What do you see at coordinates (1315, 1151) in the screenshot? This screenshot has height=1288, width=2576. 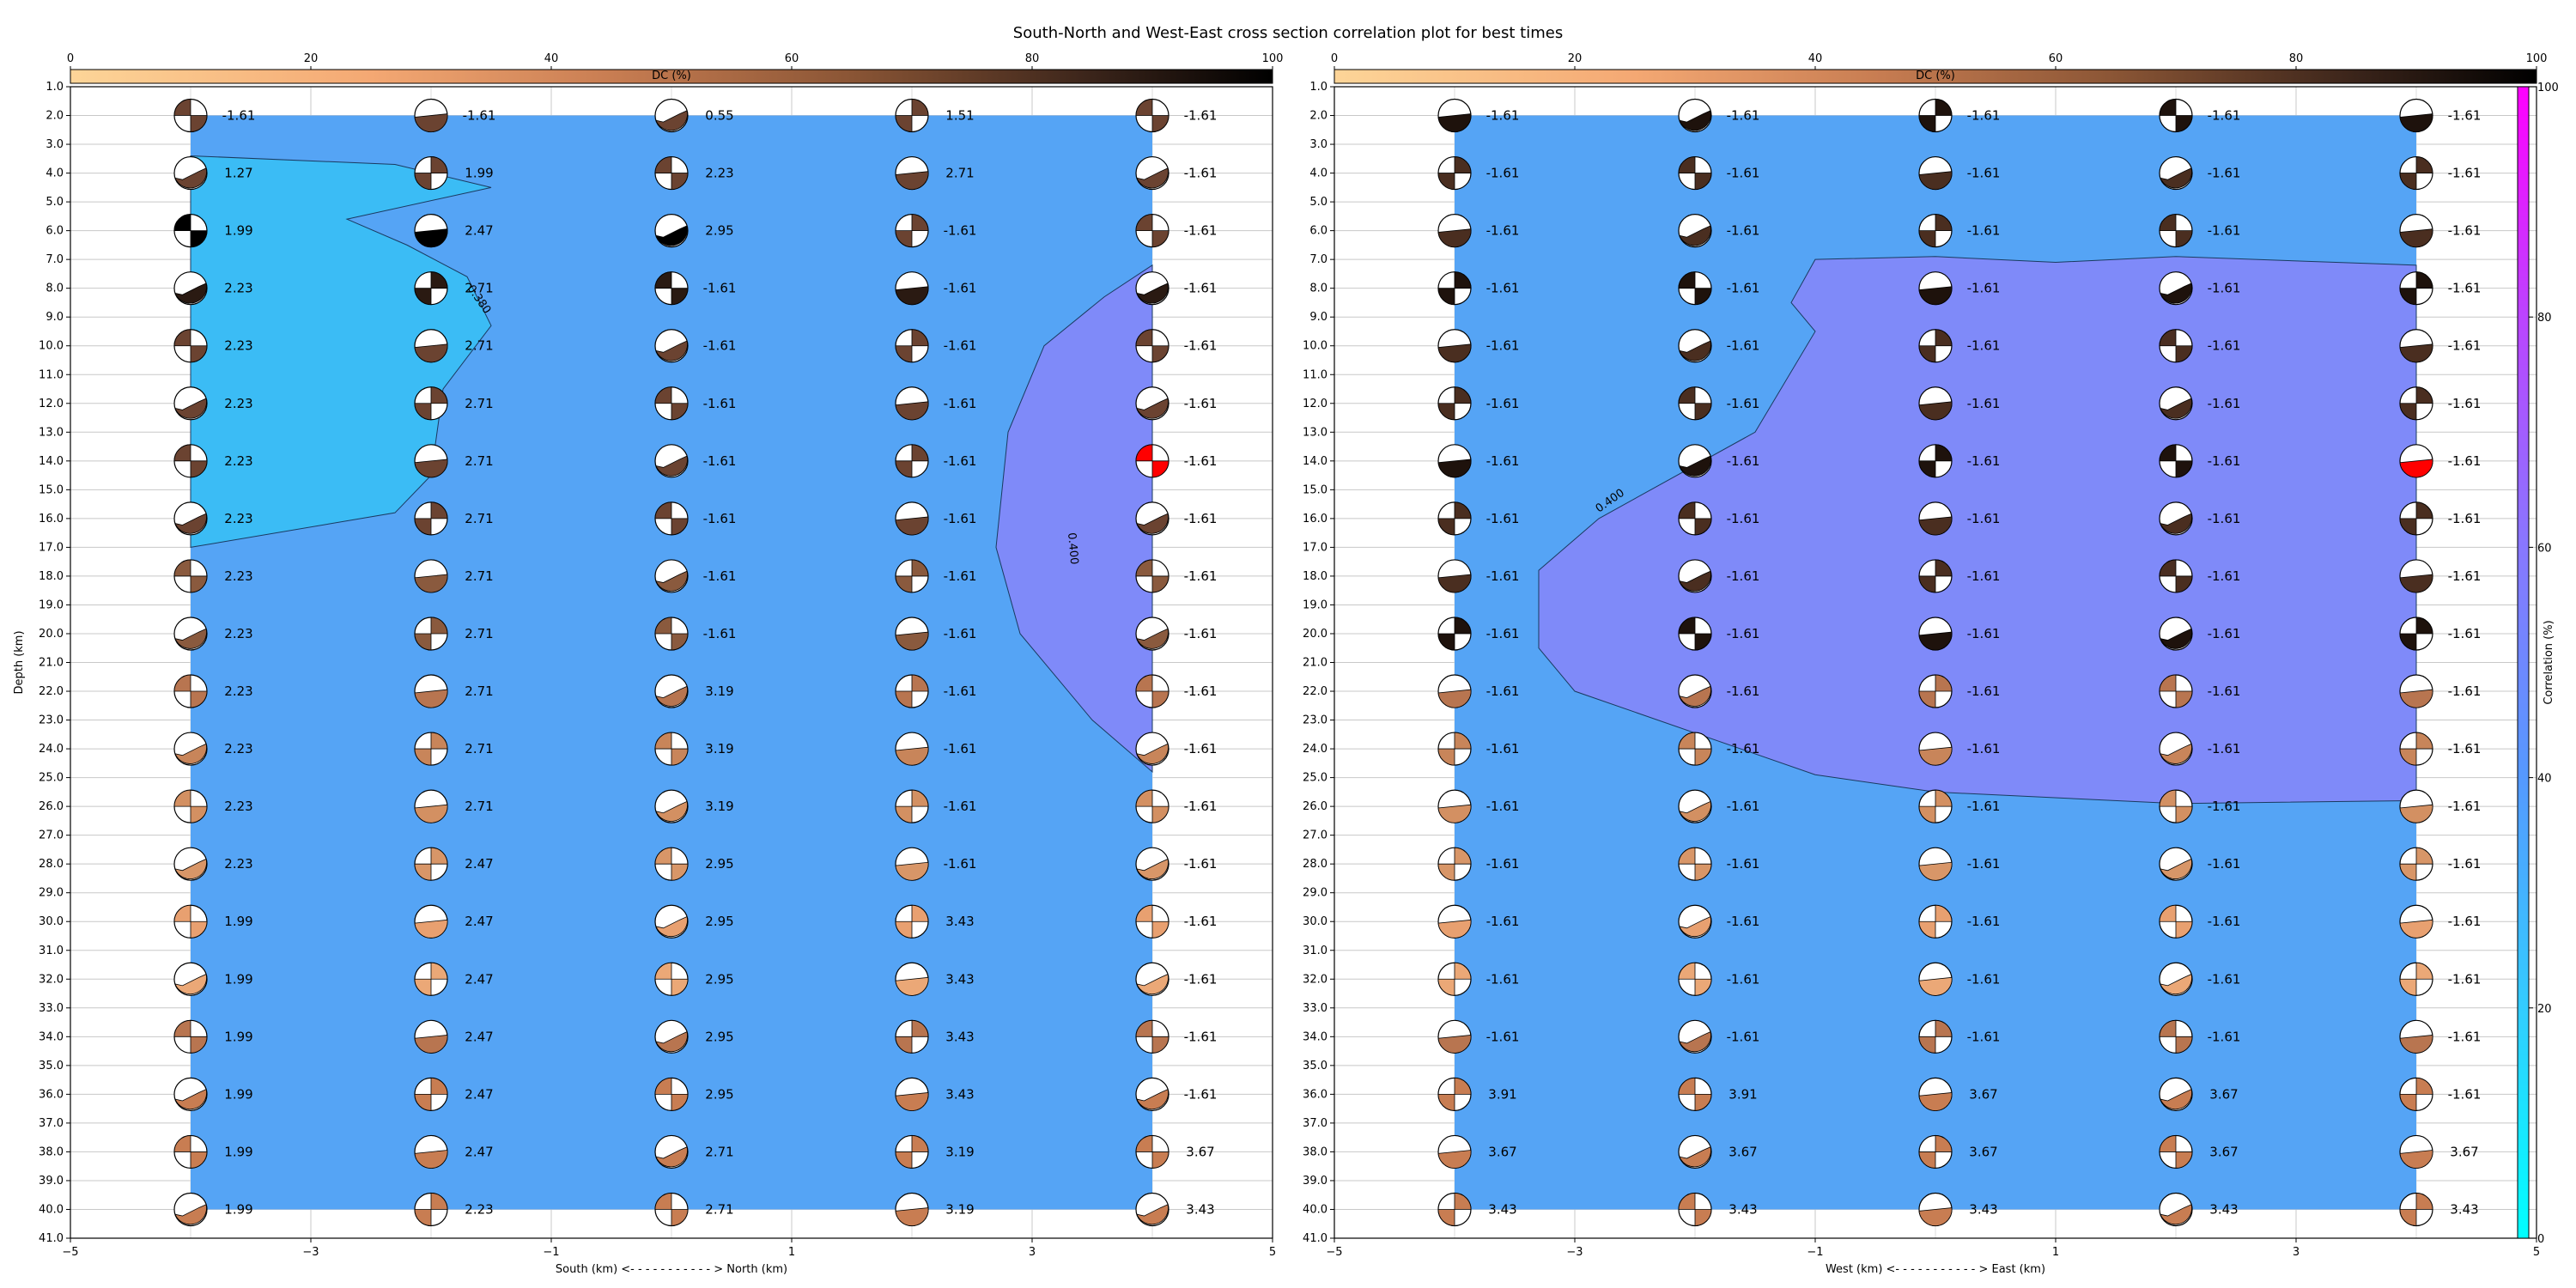 I see `y-tick-label: 38.0` at bounding box center [1315, 1151].